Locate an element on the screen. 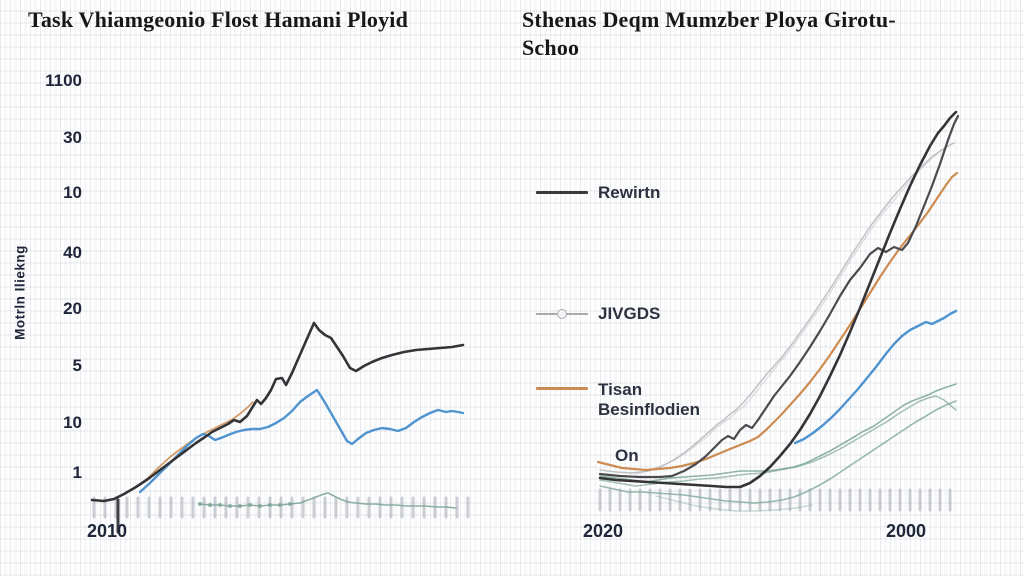 This screenshot has width=1024, height=576. right-chart-title: Sthenas Deqm Mumzber Ploya Girotu- Schoo is located at coordinates (752, 33).